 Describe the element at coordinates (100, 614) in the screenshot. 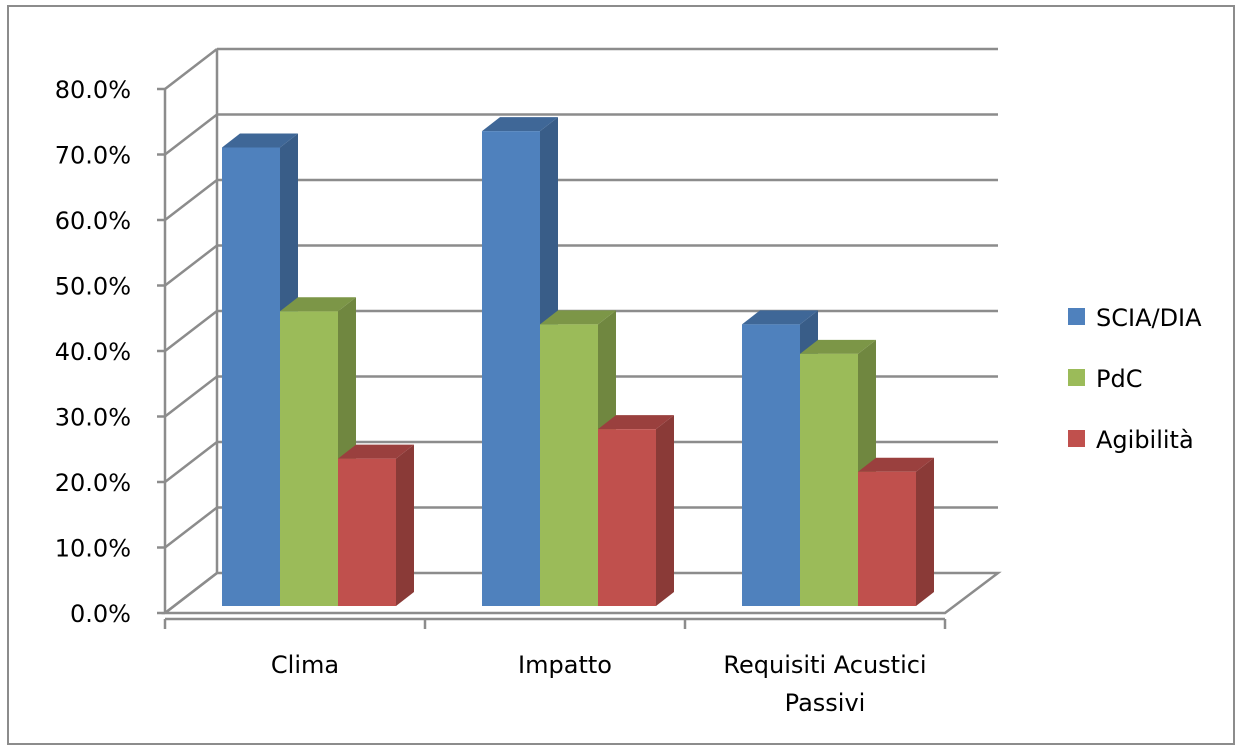

I see `y-tick-label: 0.0%` at that location.